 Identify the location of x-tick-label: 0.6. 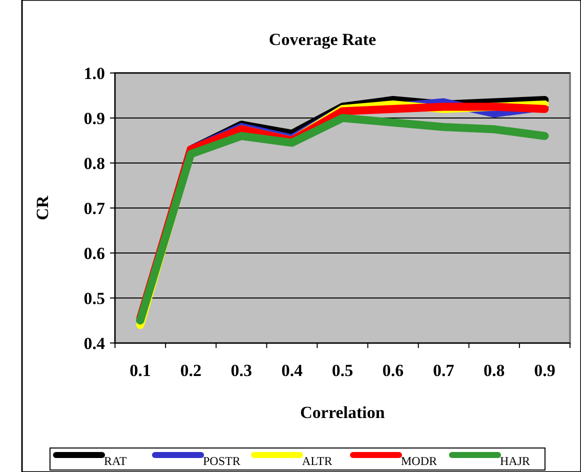
(393, 370).